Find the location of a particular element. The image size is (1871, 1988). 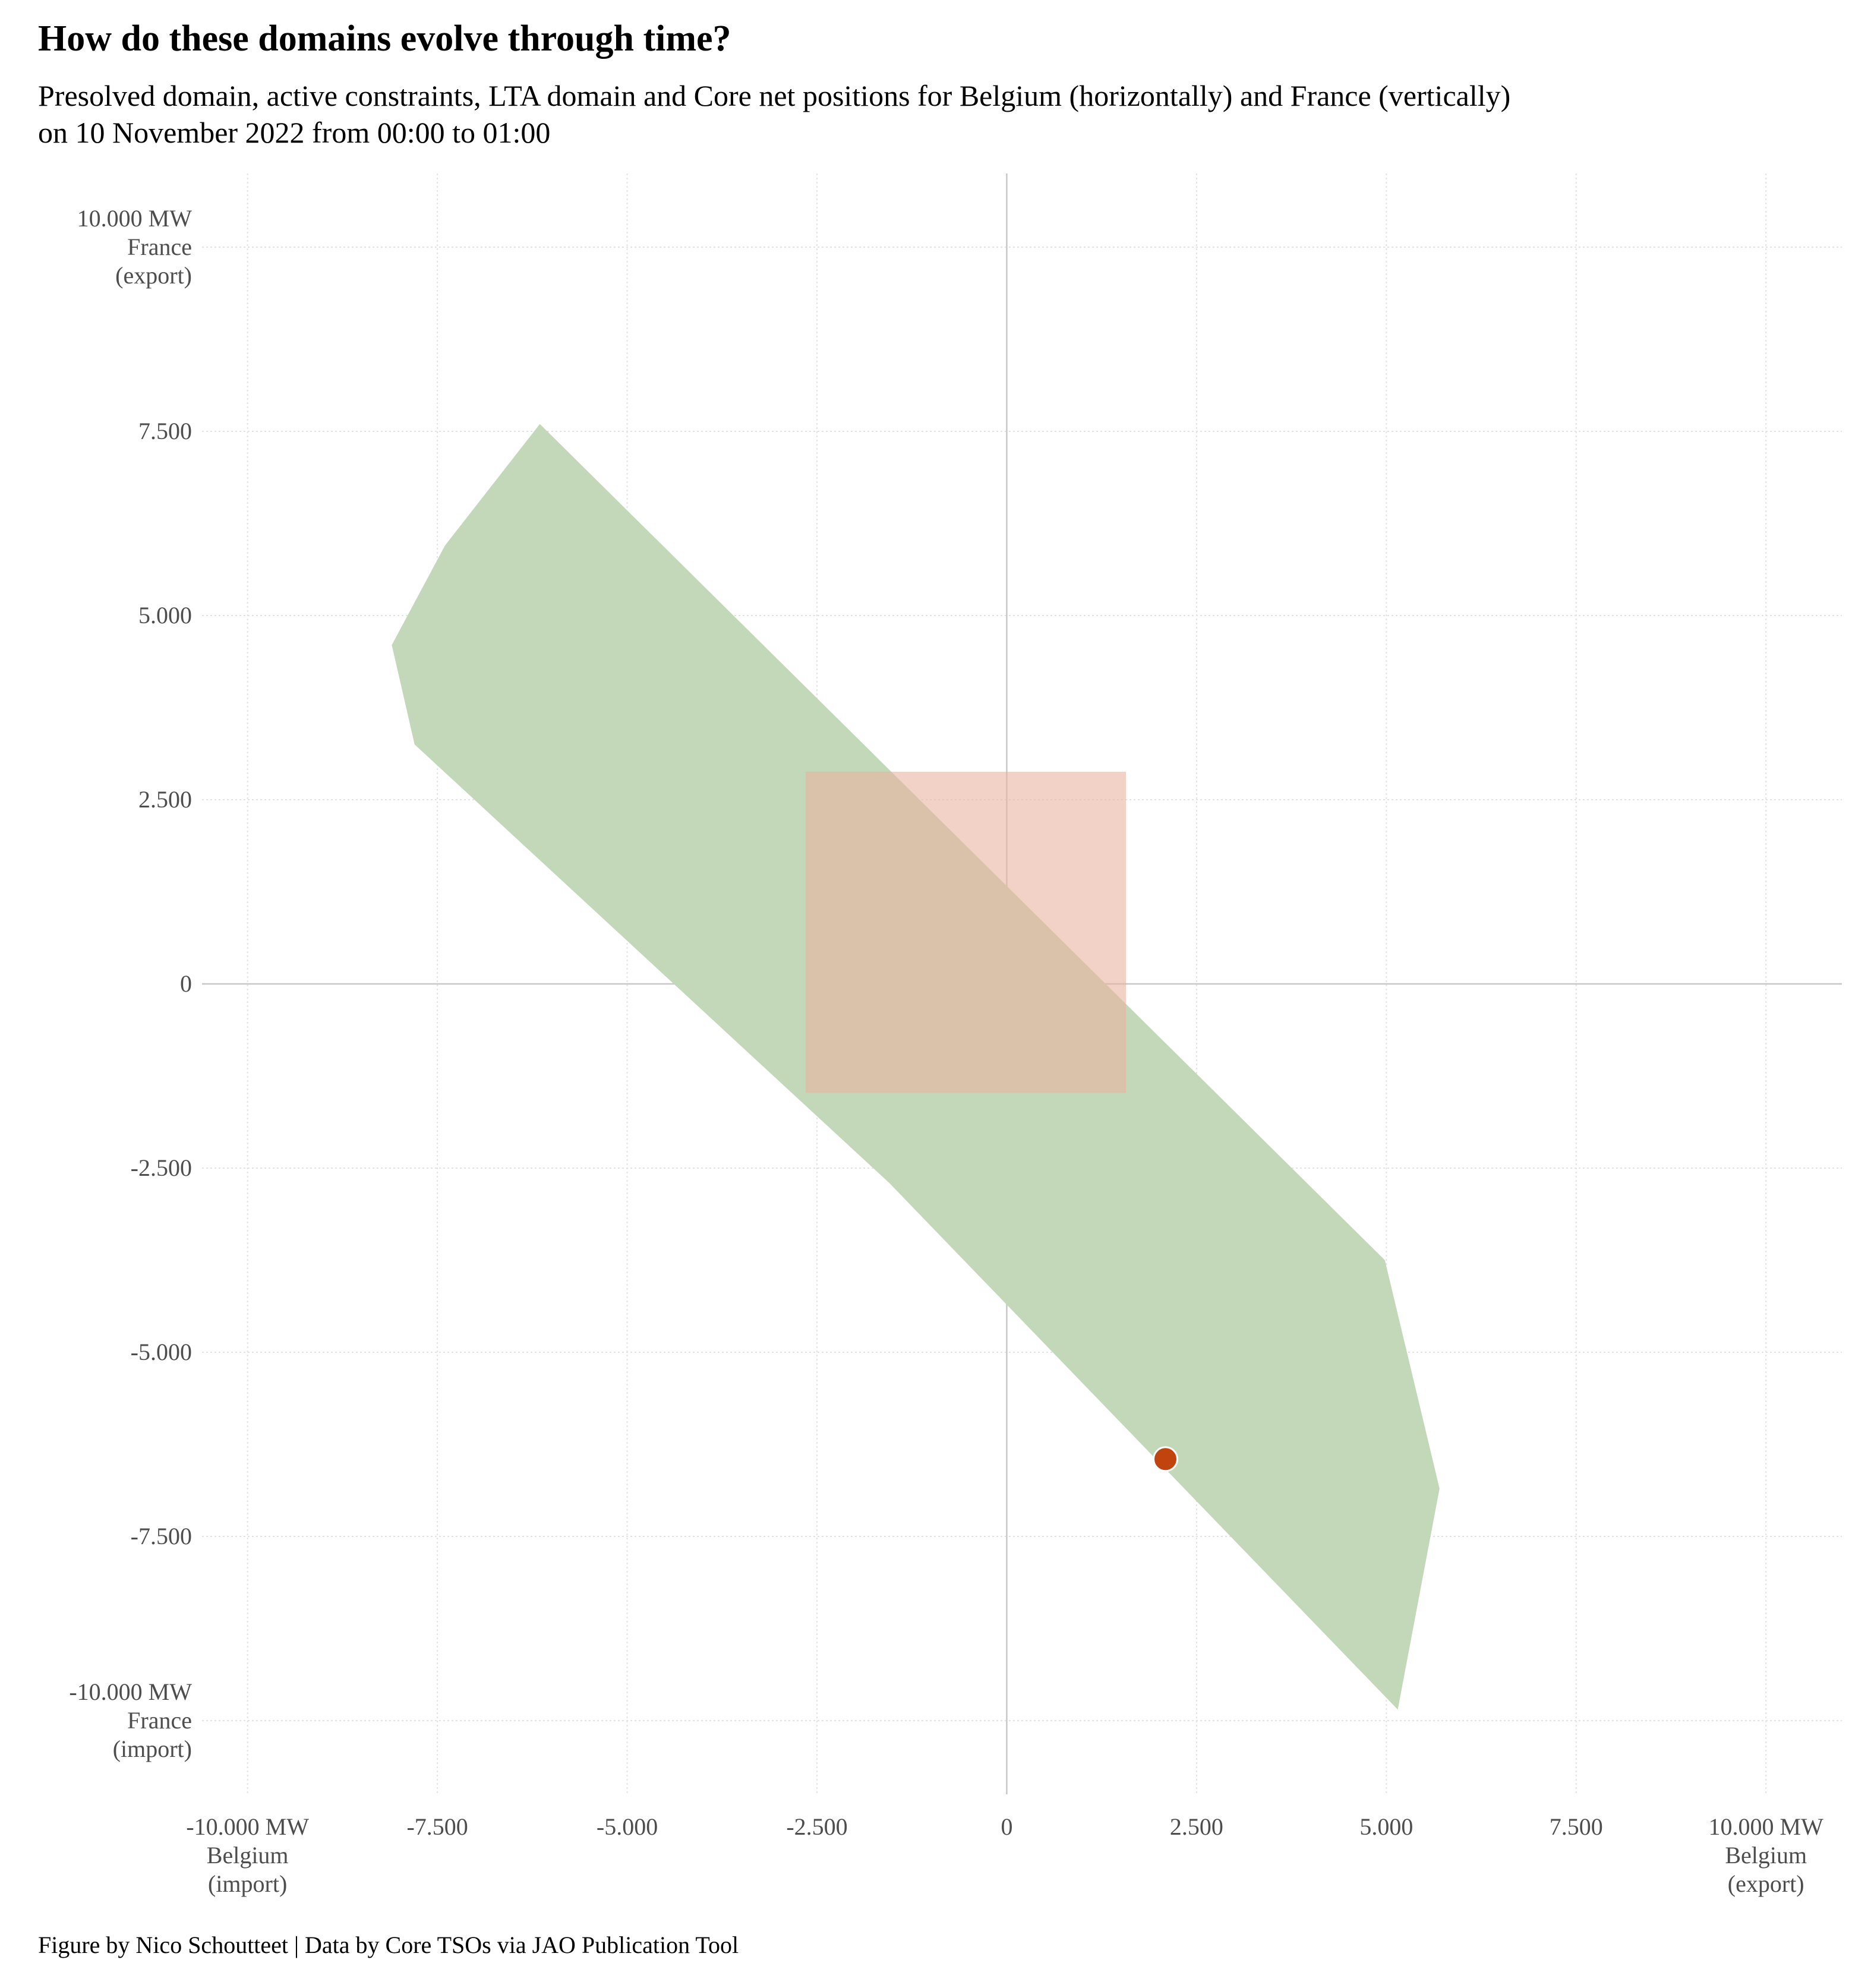

x-tick-label-line: 7.500 is located at coordinates (1577, 1826).